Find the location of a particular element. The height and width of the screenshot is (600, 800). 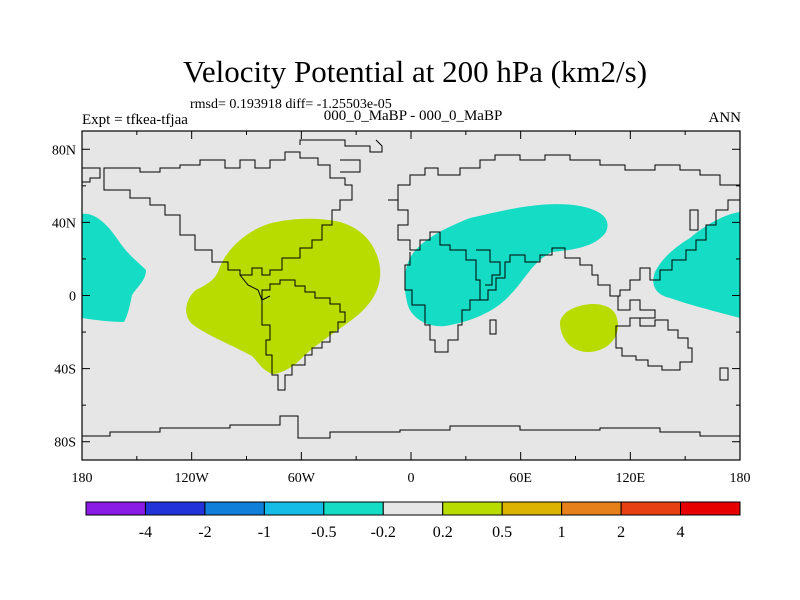

colorbar-label: -2 is located at coordinates (204, 532).